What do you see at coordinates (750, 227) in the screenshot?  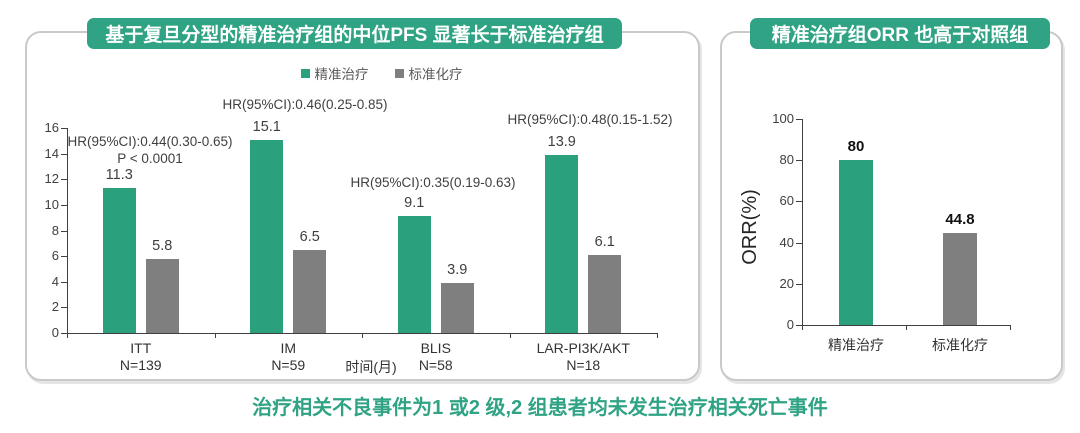 I see `y-axis-label: ORR(%)` at bounding box center [750, 227].